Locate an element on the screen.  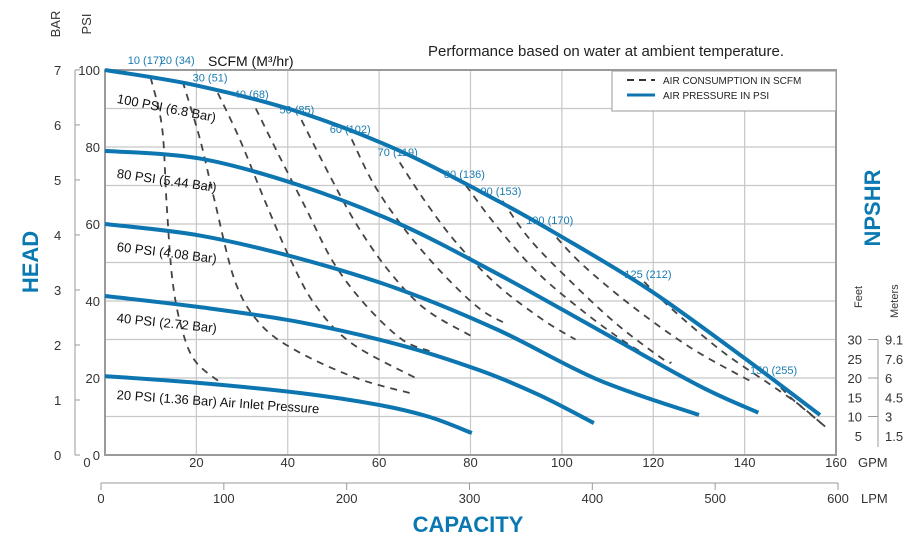
scfm-label: 20 (34) is located at coordinates (177, 61).